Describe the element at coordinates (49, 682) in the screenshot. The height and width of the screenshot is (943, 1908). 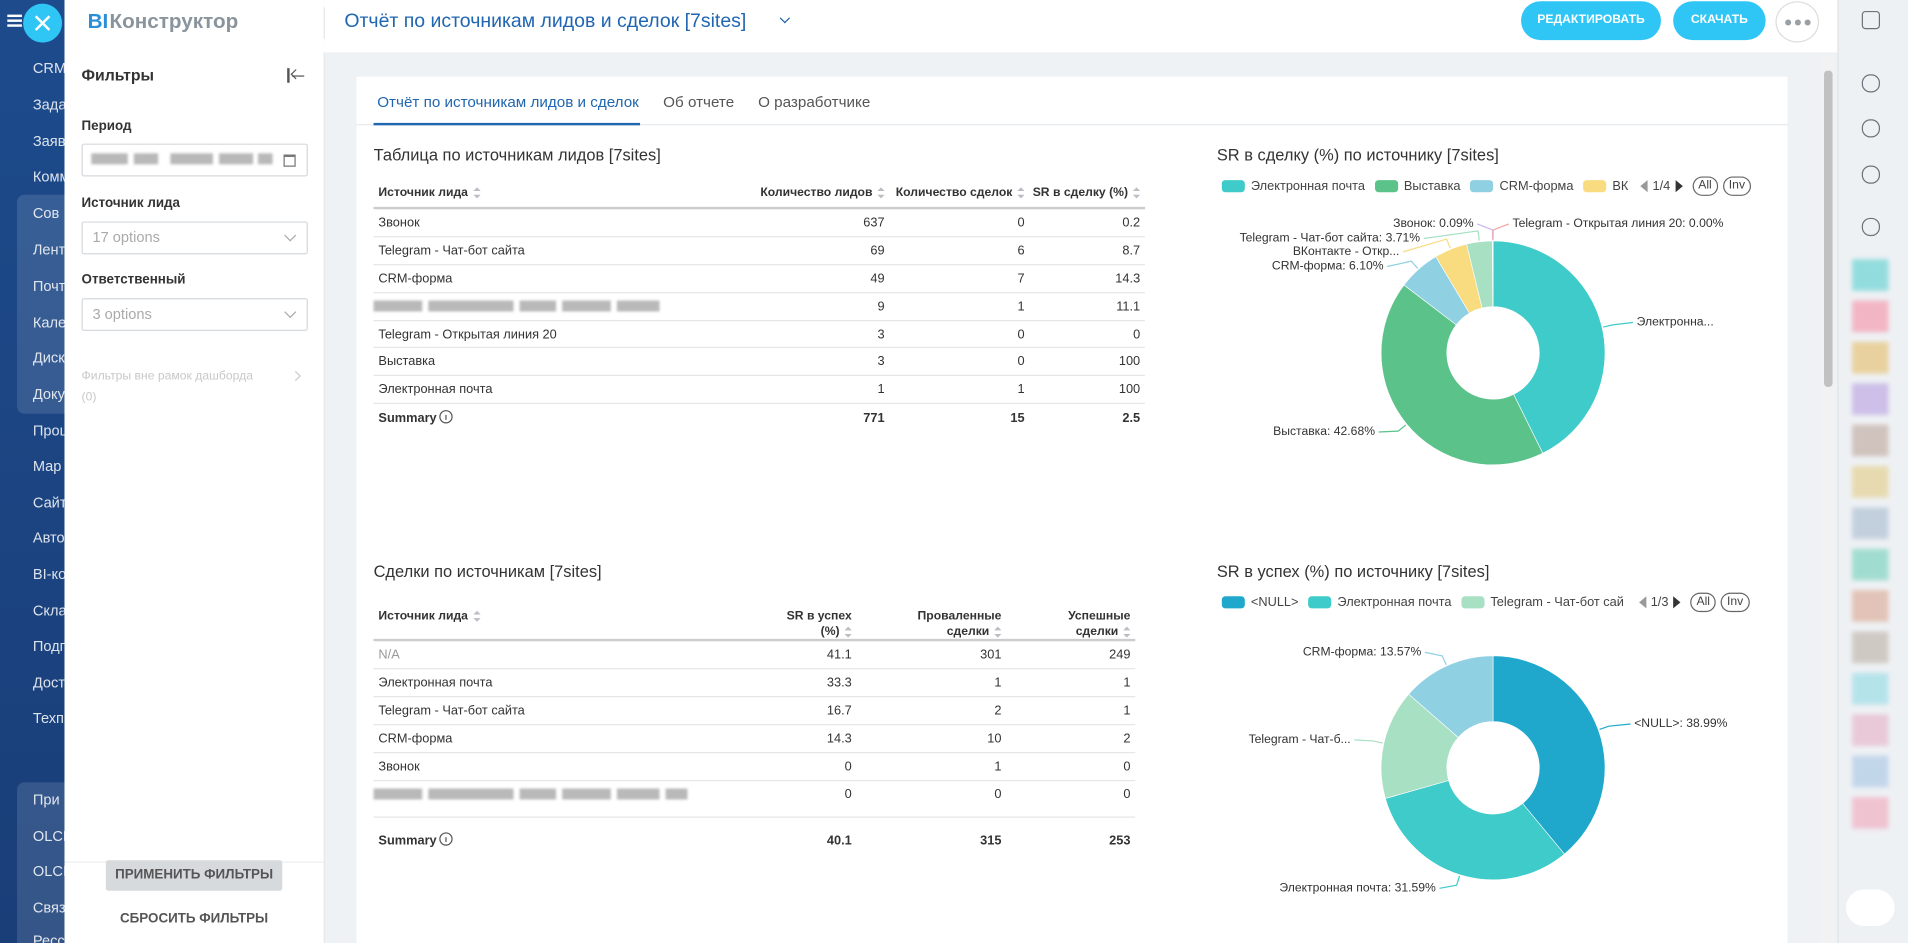
I see `nav-item: Дост` at that location.